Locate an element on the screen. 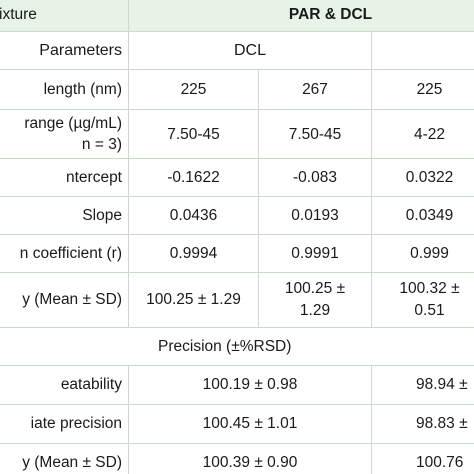 The image size is (474, 474). row-label: ntercept is located at coordinates (64, 177).